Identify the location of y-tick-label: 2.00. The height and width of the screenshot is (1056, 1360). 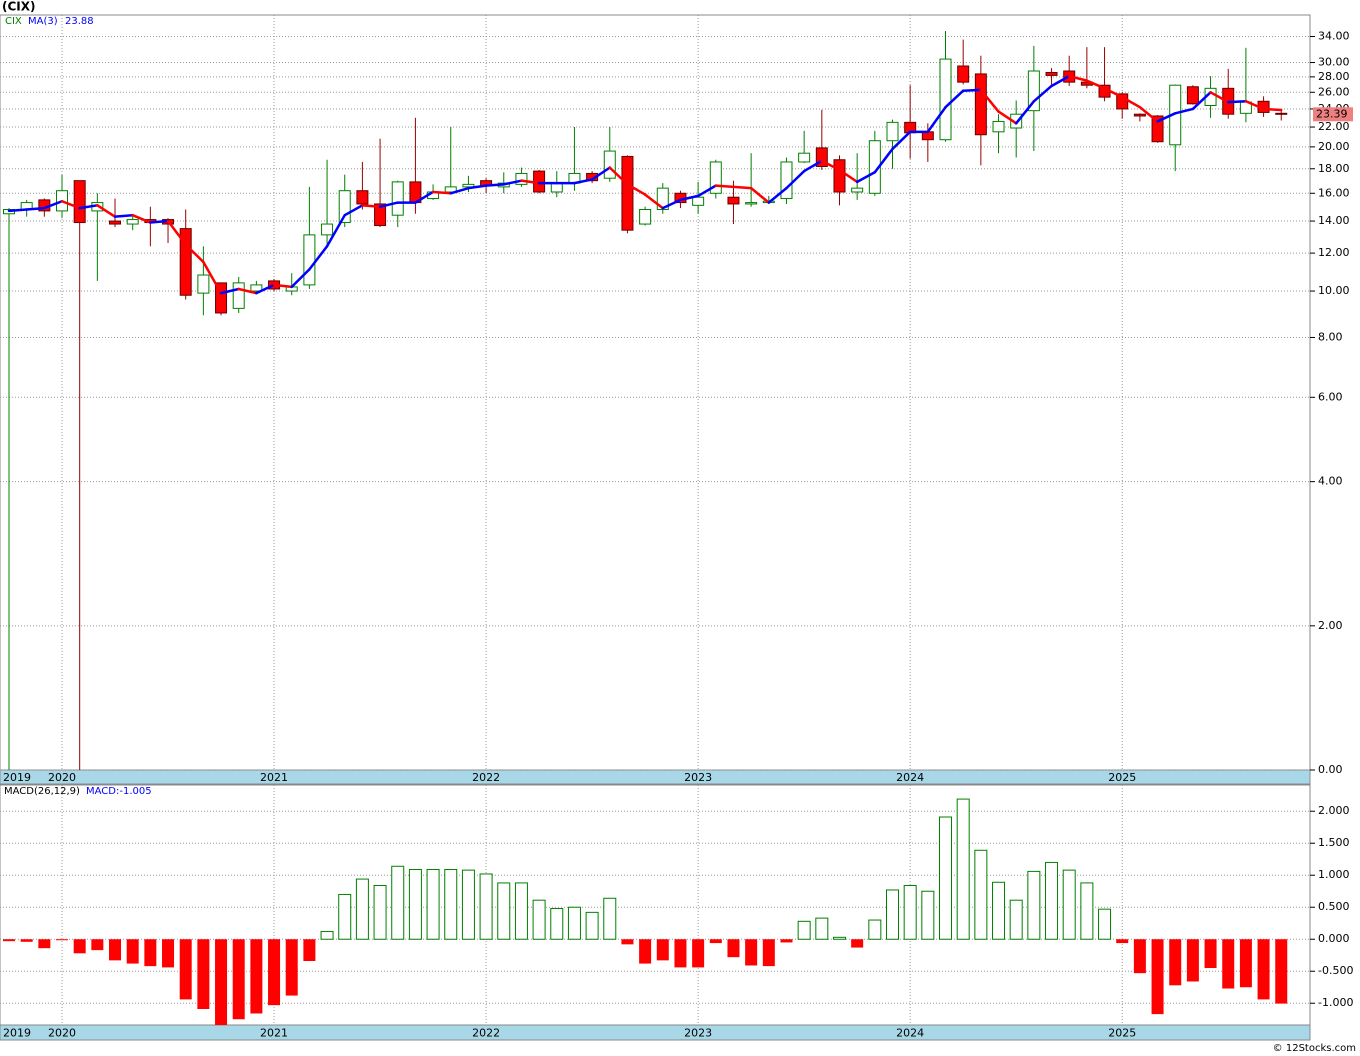
(1330, 625).